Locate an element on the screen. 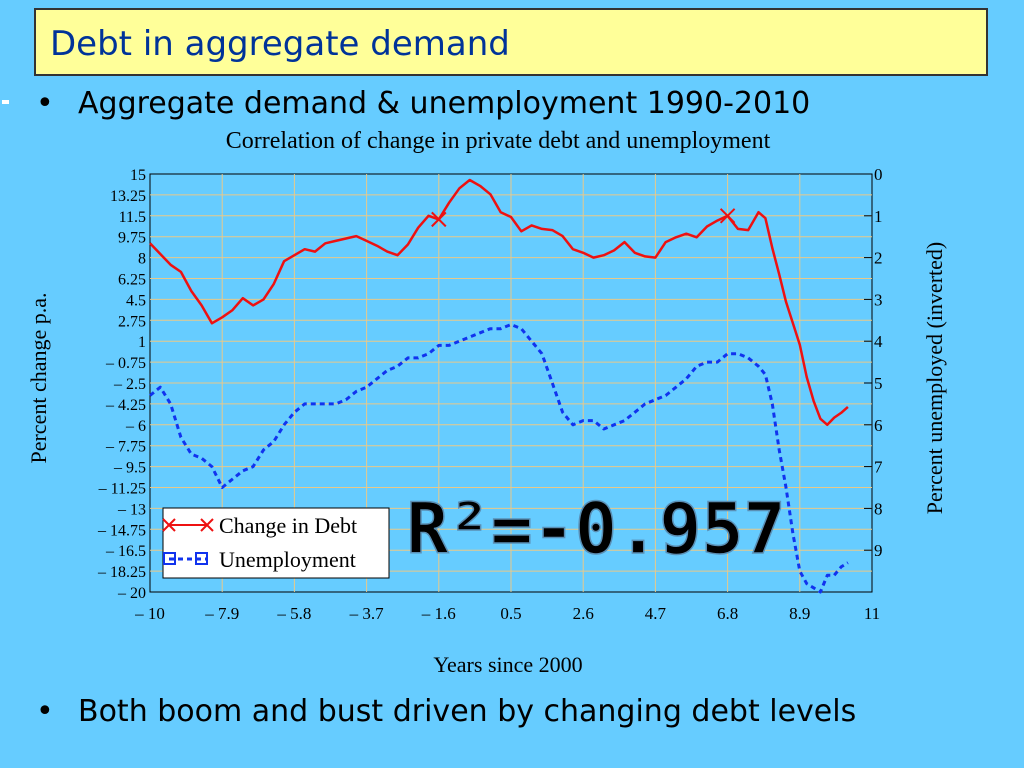 This screenshot has width=1024, height=768. x-tick-label: 6.8 is located at coordinates (727, 613).